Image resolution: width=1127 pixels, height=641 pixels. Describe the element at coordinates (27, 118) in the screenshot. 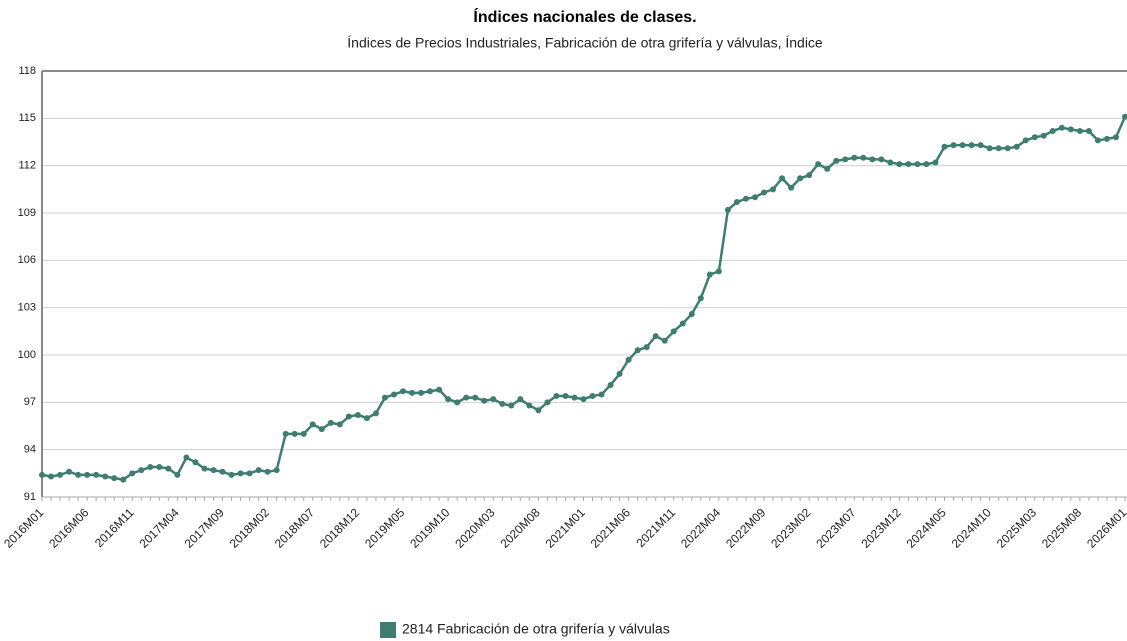

I see `y-tick-label: 115` at that location.